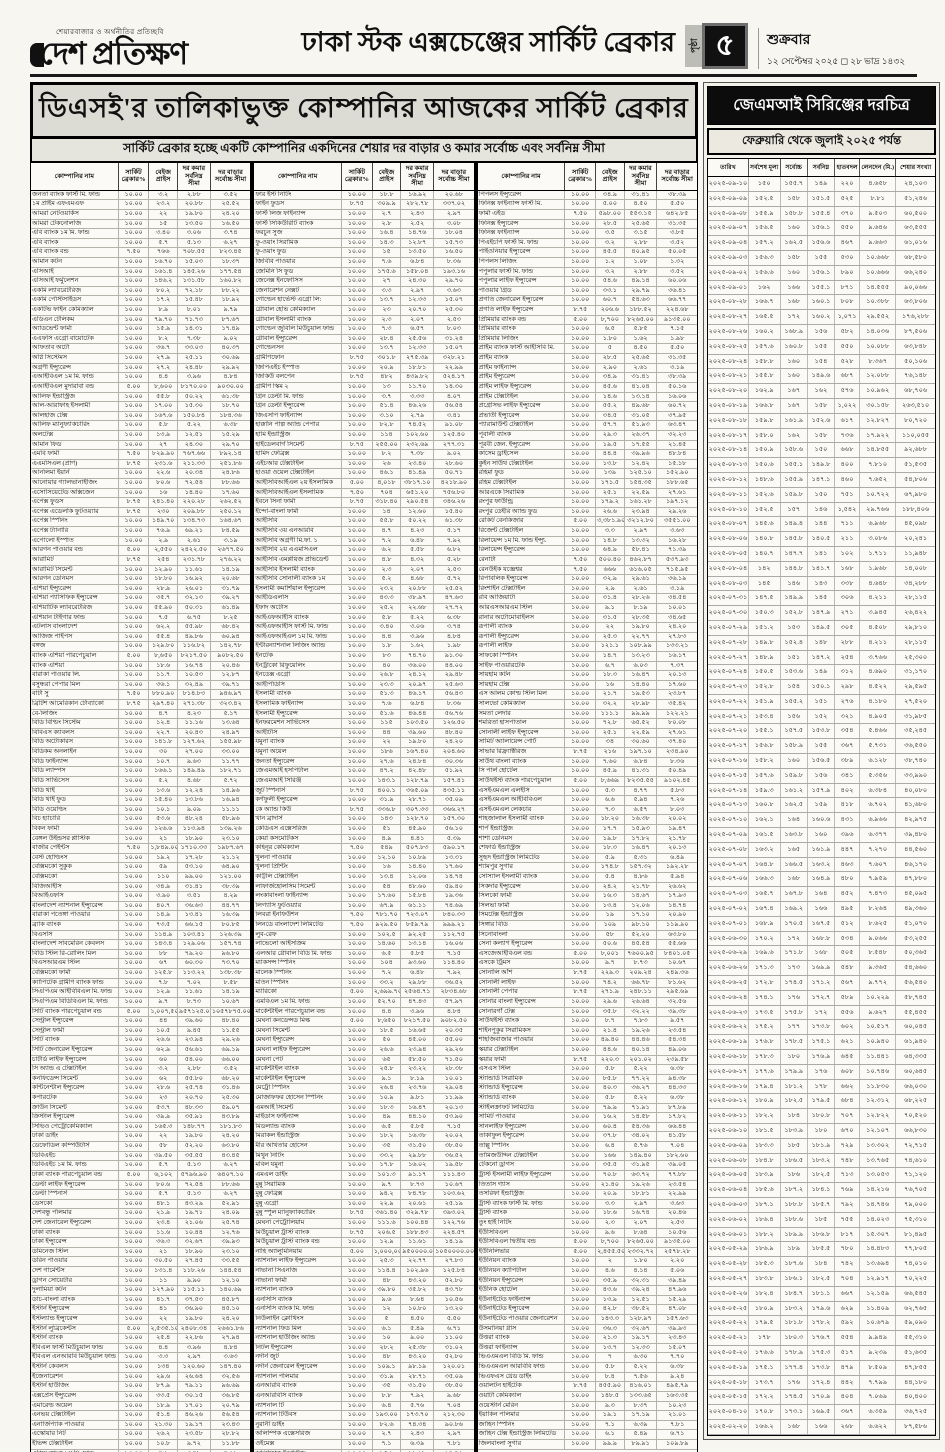 This screenshot has width=945, height=1452. Describe the element at coordinates (75, 474) in the screenshot. I see `company-name-cell: আনলিমা ইয়ার্ন` at that location.